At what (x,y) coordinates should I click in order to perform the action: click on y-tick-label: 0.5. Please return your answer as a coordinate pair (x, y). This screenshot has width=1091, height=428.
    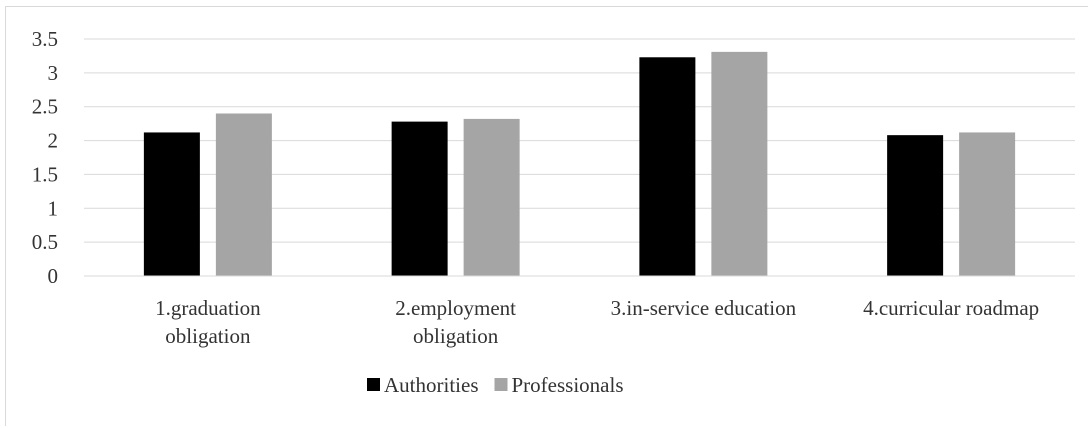
    Looking at the image, I should click on (45, 242).